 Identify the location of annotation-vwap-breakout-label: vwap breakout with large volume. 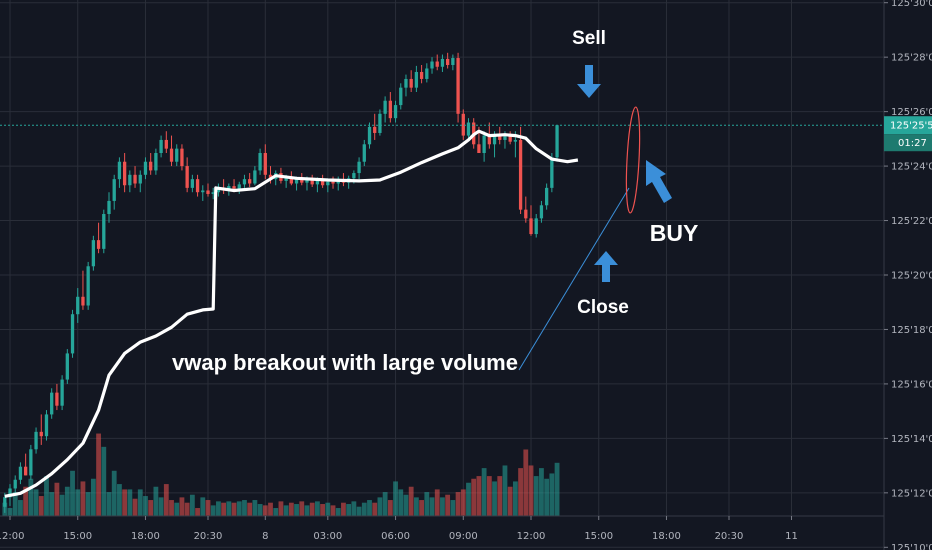
(345, 362).